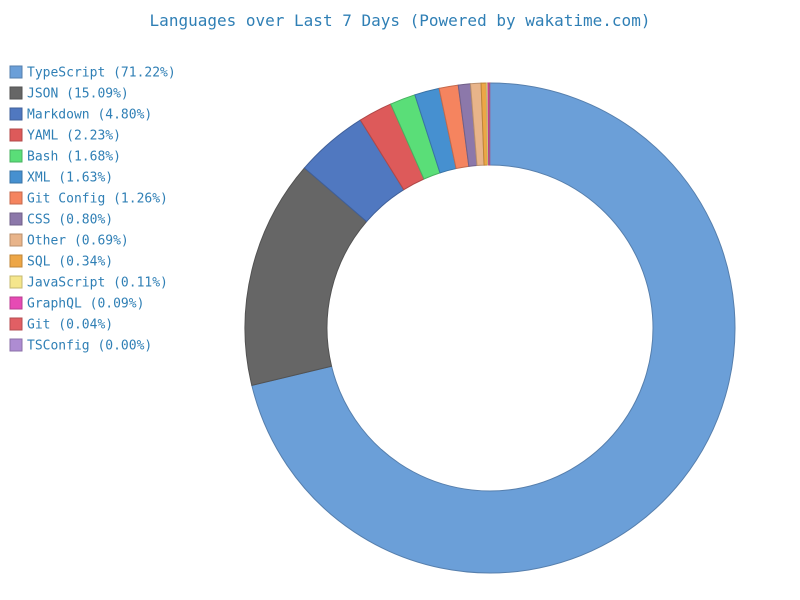 The height and width of the screenshot is (600, 800). I want to click on legend-item-yaml: YAML (2.23%), so click(65, 136).